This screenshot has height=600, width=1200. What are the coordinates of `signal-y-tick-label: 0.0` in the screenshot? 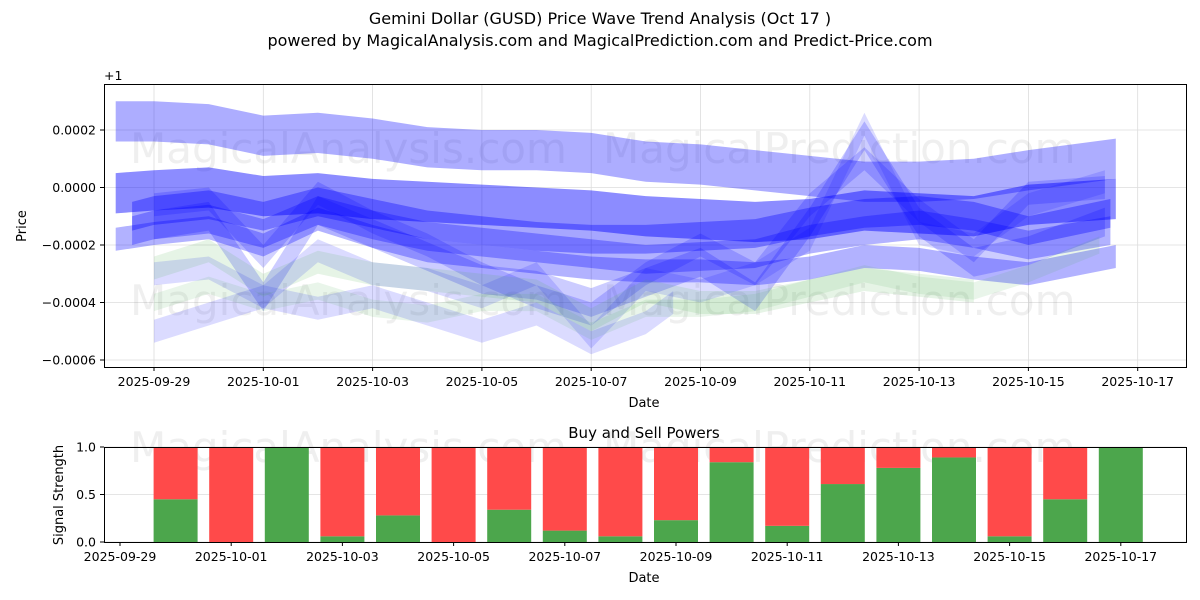 It's located at (86, 542).